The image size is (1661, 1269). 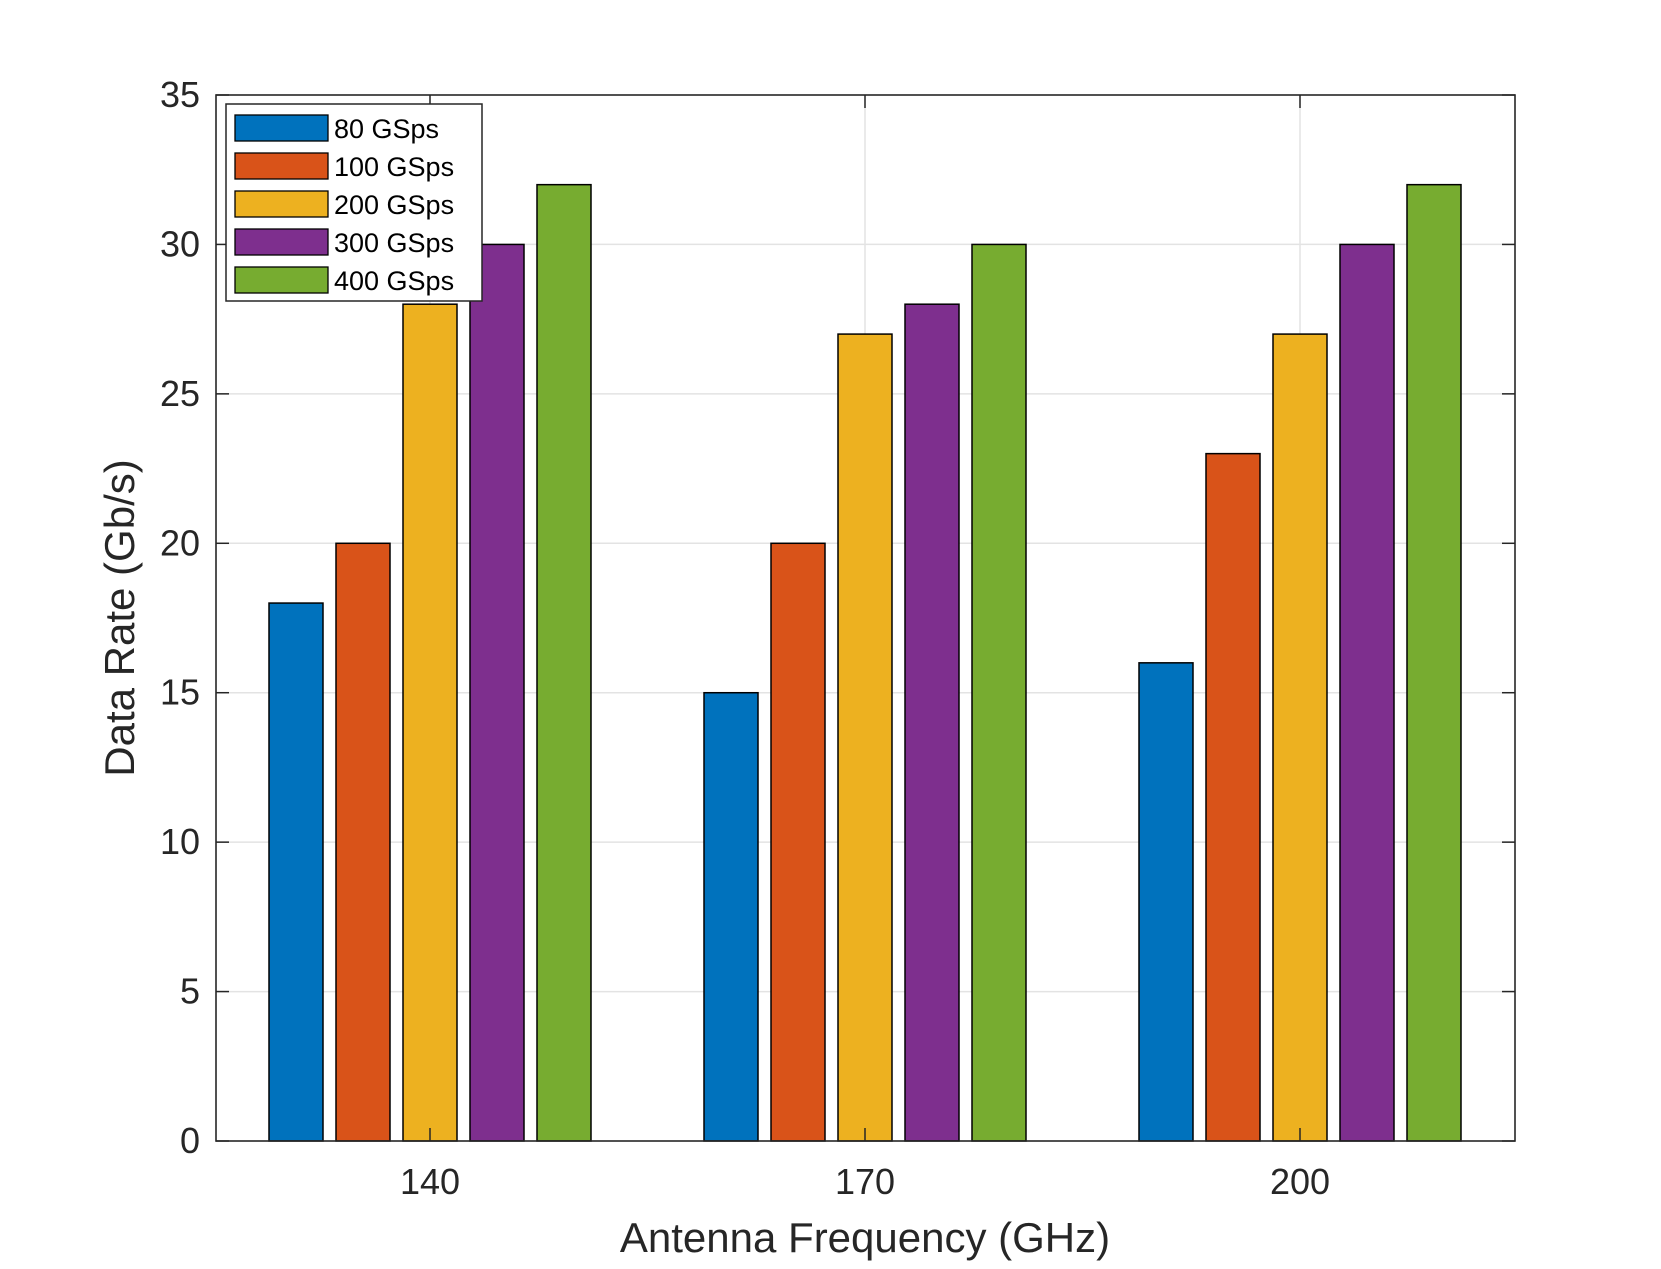 I want to click on y-tick-label: 15, so click(x=180, y=692).